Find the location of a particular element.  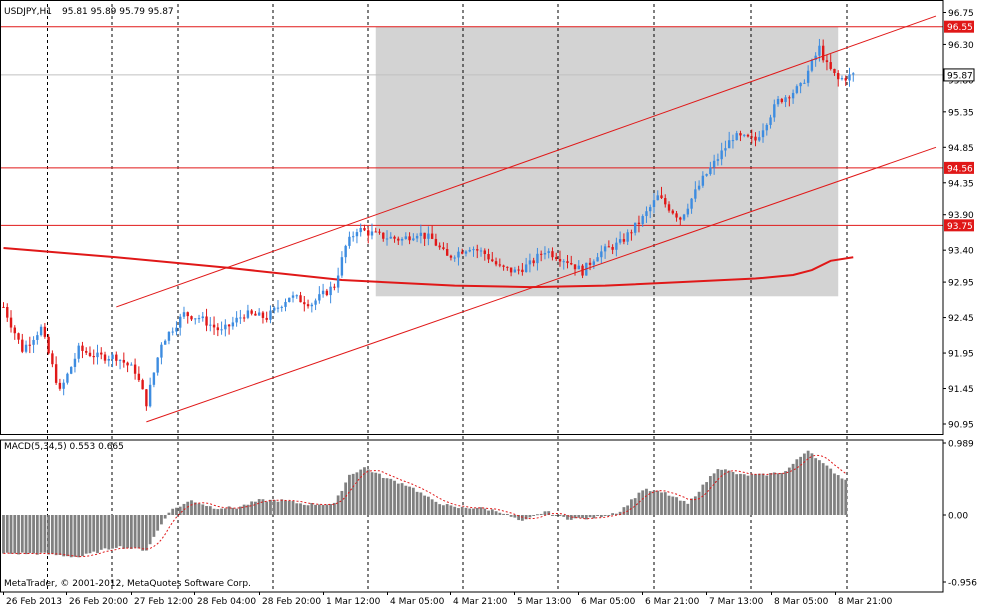

level-tag-label: 94.56 is located at coordinates (960, 169).